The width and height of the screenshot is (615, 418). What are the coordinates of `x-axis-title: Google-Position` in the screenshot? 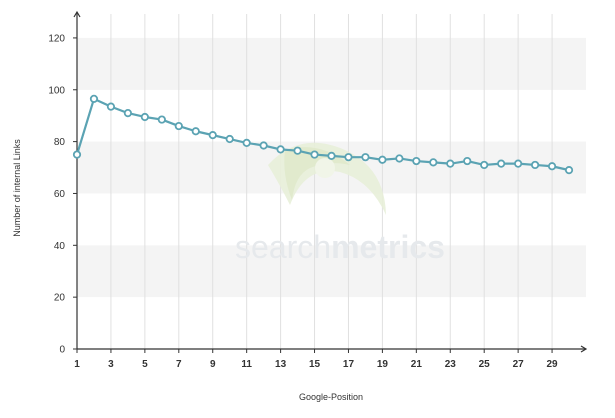 It's located at (331, 397).